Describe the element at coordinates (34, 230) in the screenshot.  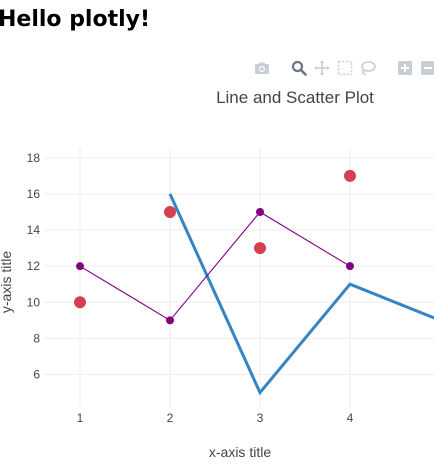
I see `y-tick-label: 14` at that location.